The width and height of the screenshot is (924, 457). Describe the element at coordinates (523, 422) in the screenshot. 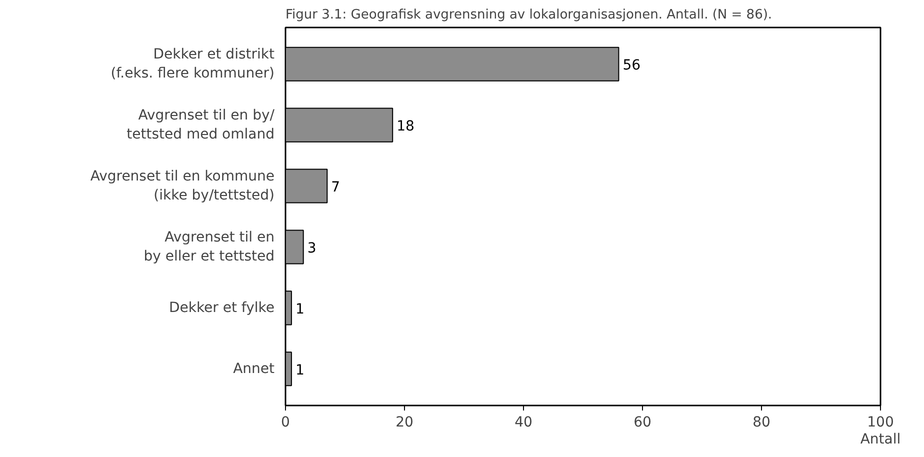

I see `x-tick-label: 40` at that location.